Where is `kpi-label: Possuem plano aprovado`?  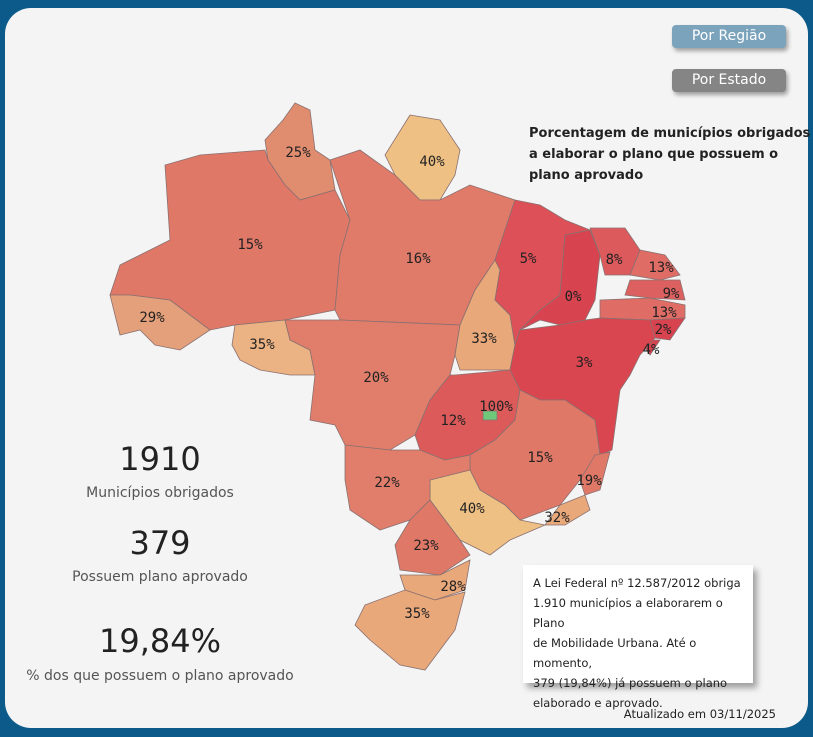
kpi-label: Possuem plano aprovado is located at coordinates (160, 577).